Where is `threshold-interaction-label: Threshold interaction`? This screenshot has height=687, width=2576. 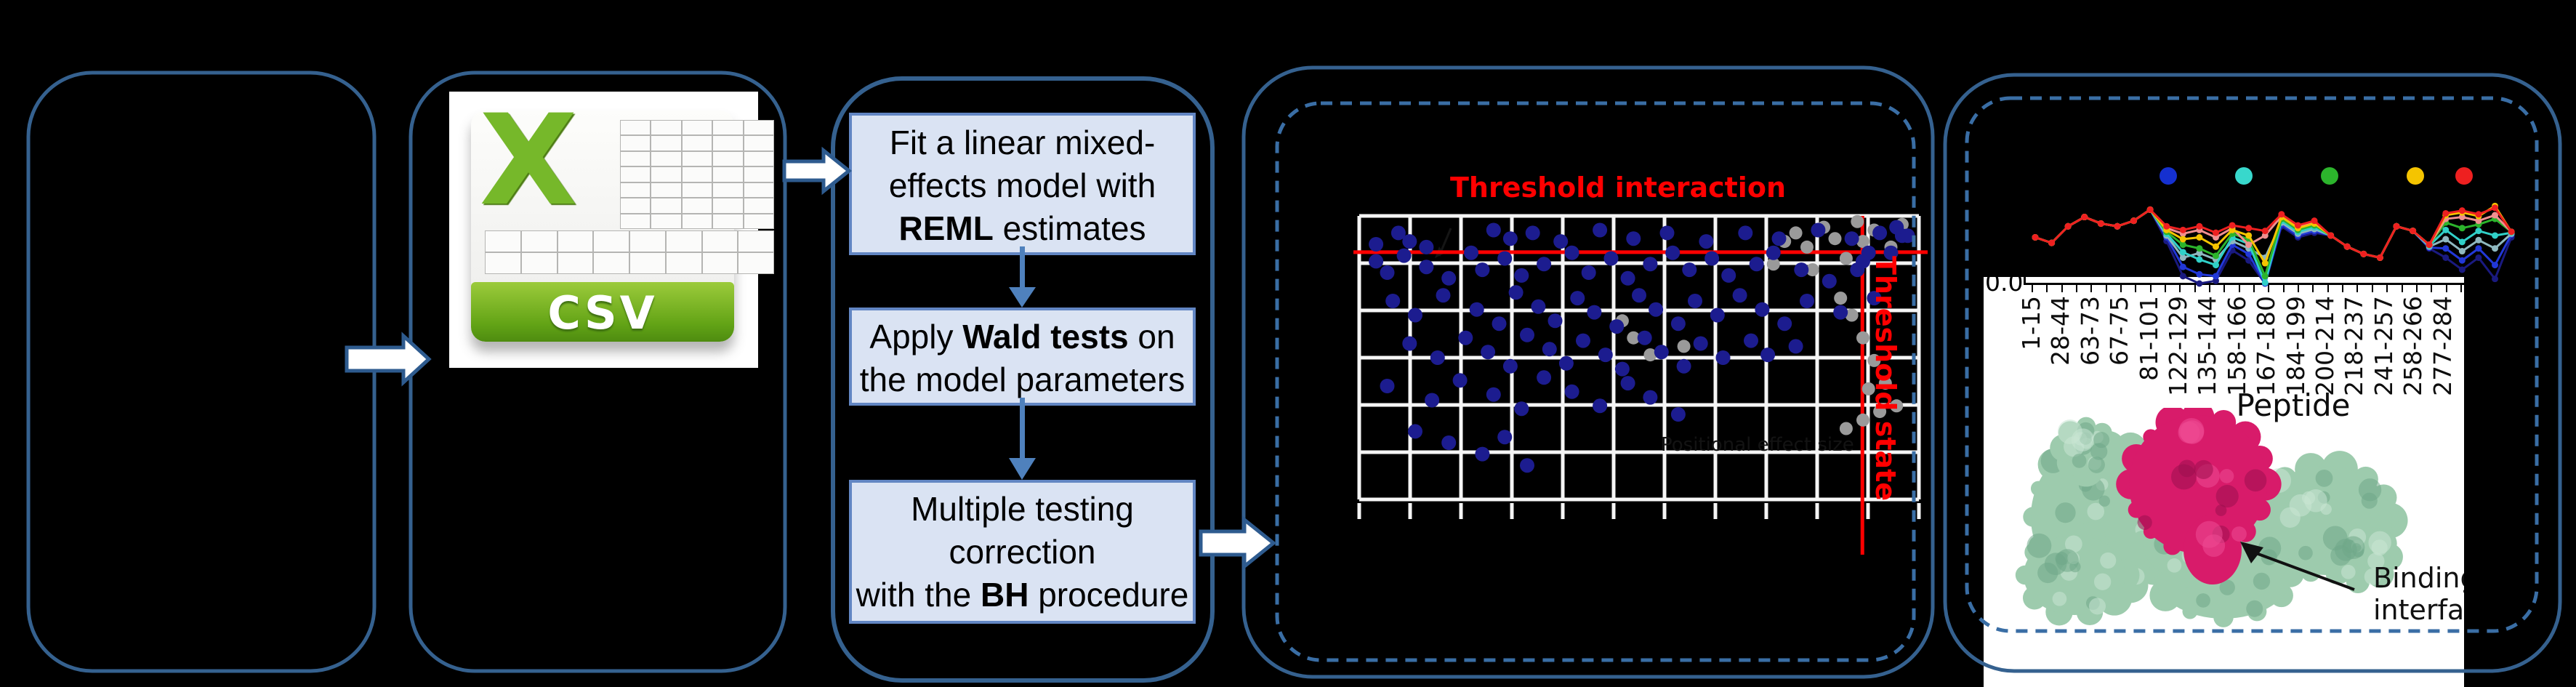
threshold-interaction-label: Threshold interaction is located at coordinates (1618, 188).